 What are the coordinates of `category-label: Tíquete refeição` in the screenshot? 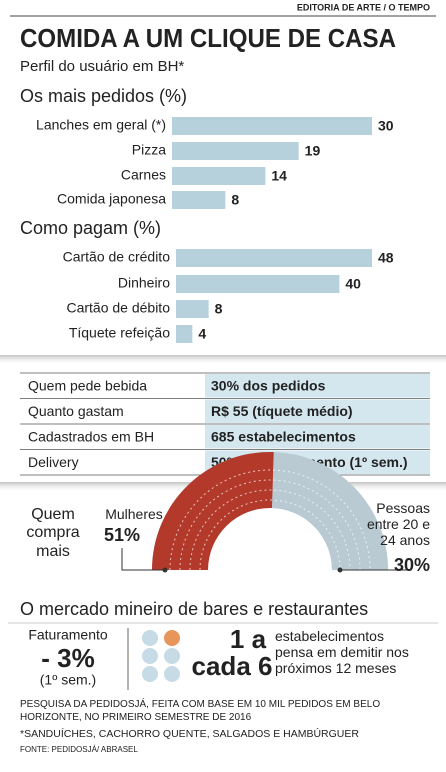 It's located at (119, 333).